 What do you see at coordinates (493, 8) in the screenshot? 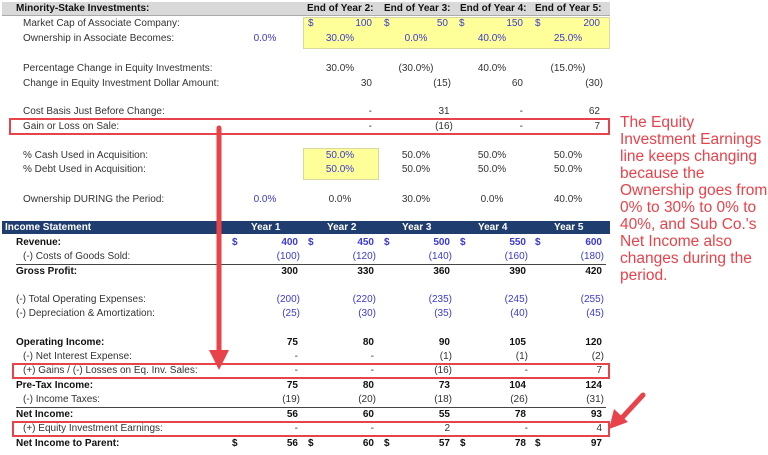
I see `col-header-year4: End of Year 4:` at bounding box center [493, 8].